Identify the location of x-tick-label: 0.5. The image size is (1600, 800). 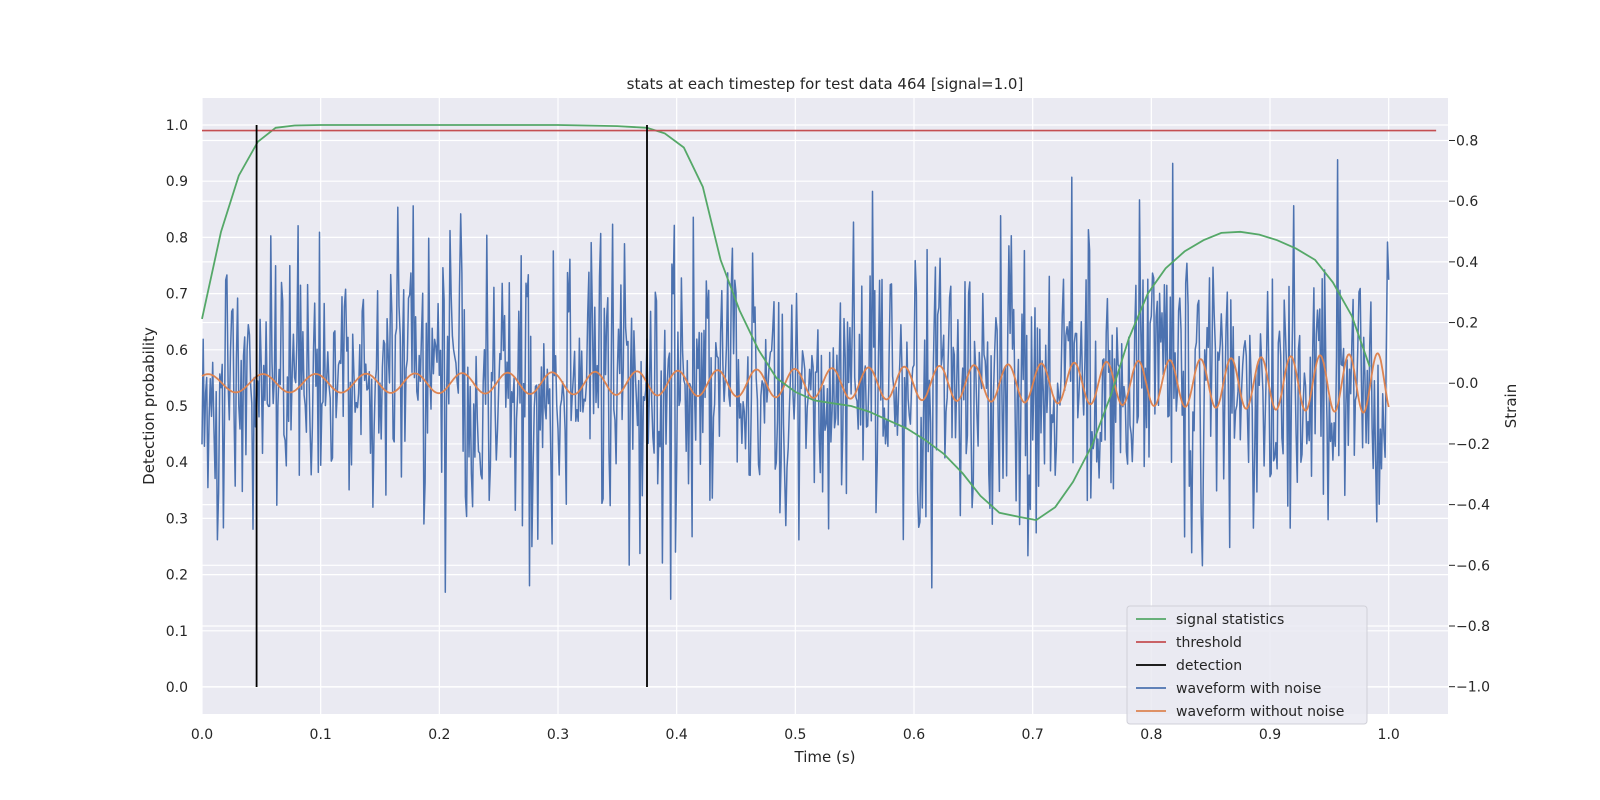
(795, 735).